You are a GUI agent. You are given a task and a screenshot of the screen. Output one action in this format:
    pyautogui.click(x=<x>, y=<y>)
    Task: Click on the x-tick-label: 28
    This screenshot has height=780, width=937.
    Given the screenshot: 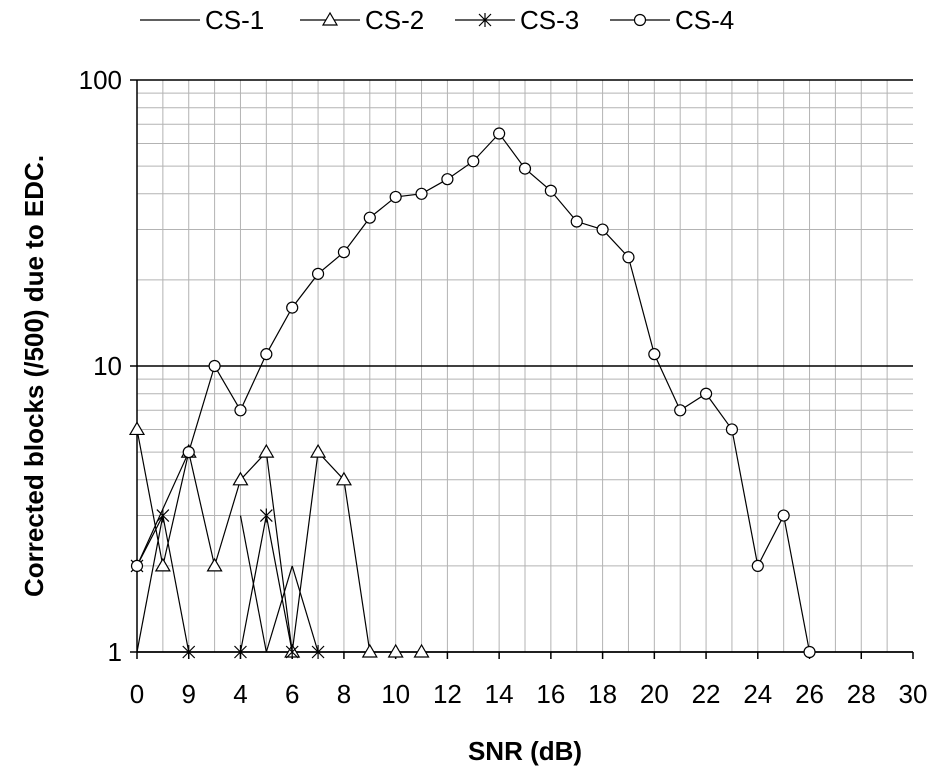 What is the action you would take?
    pyautogui.click(x=861, y=694)
    